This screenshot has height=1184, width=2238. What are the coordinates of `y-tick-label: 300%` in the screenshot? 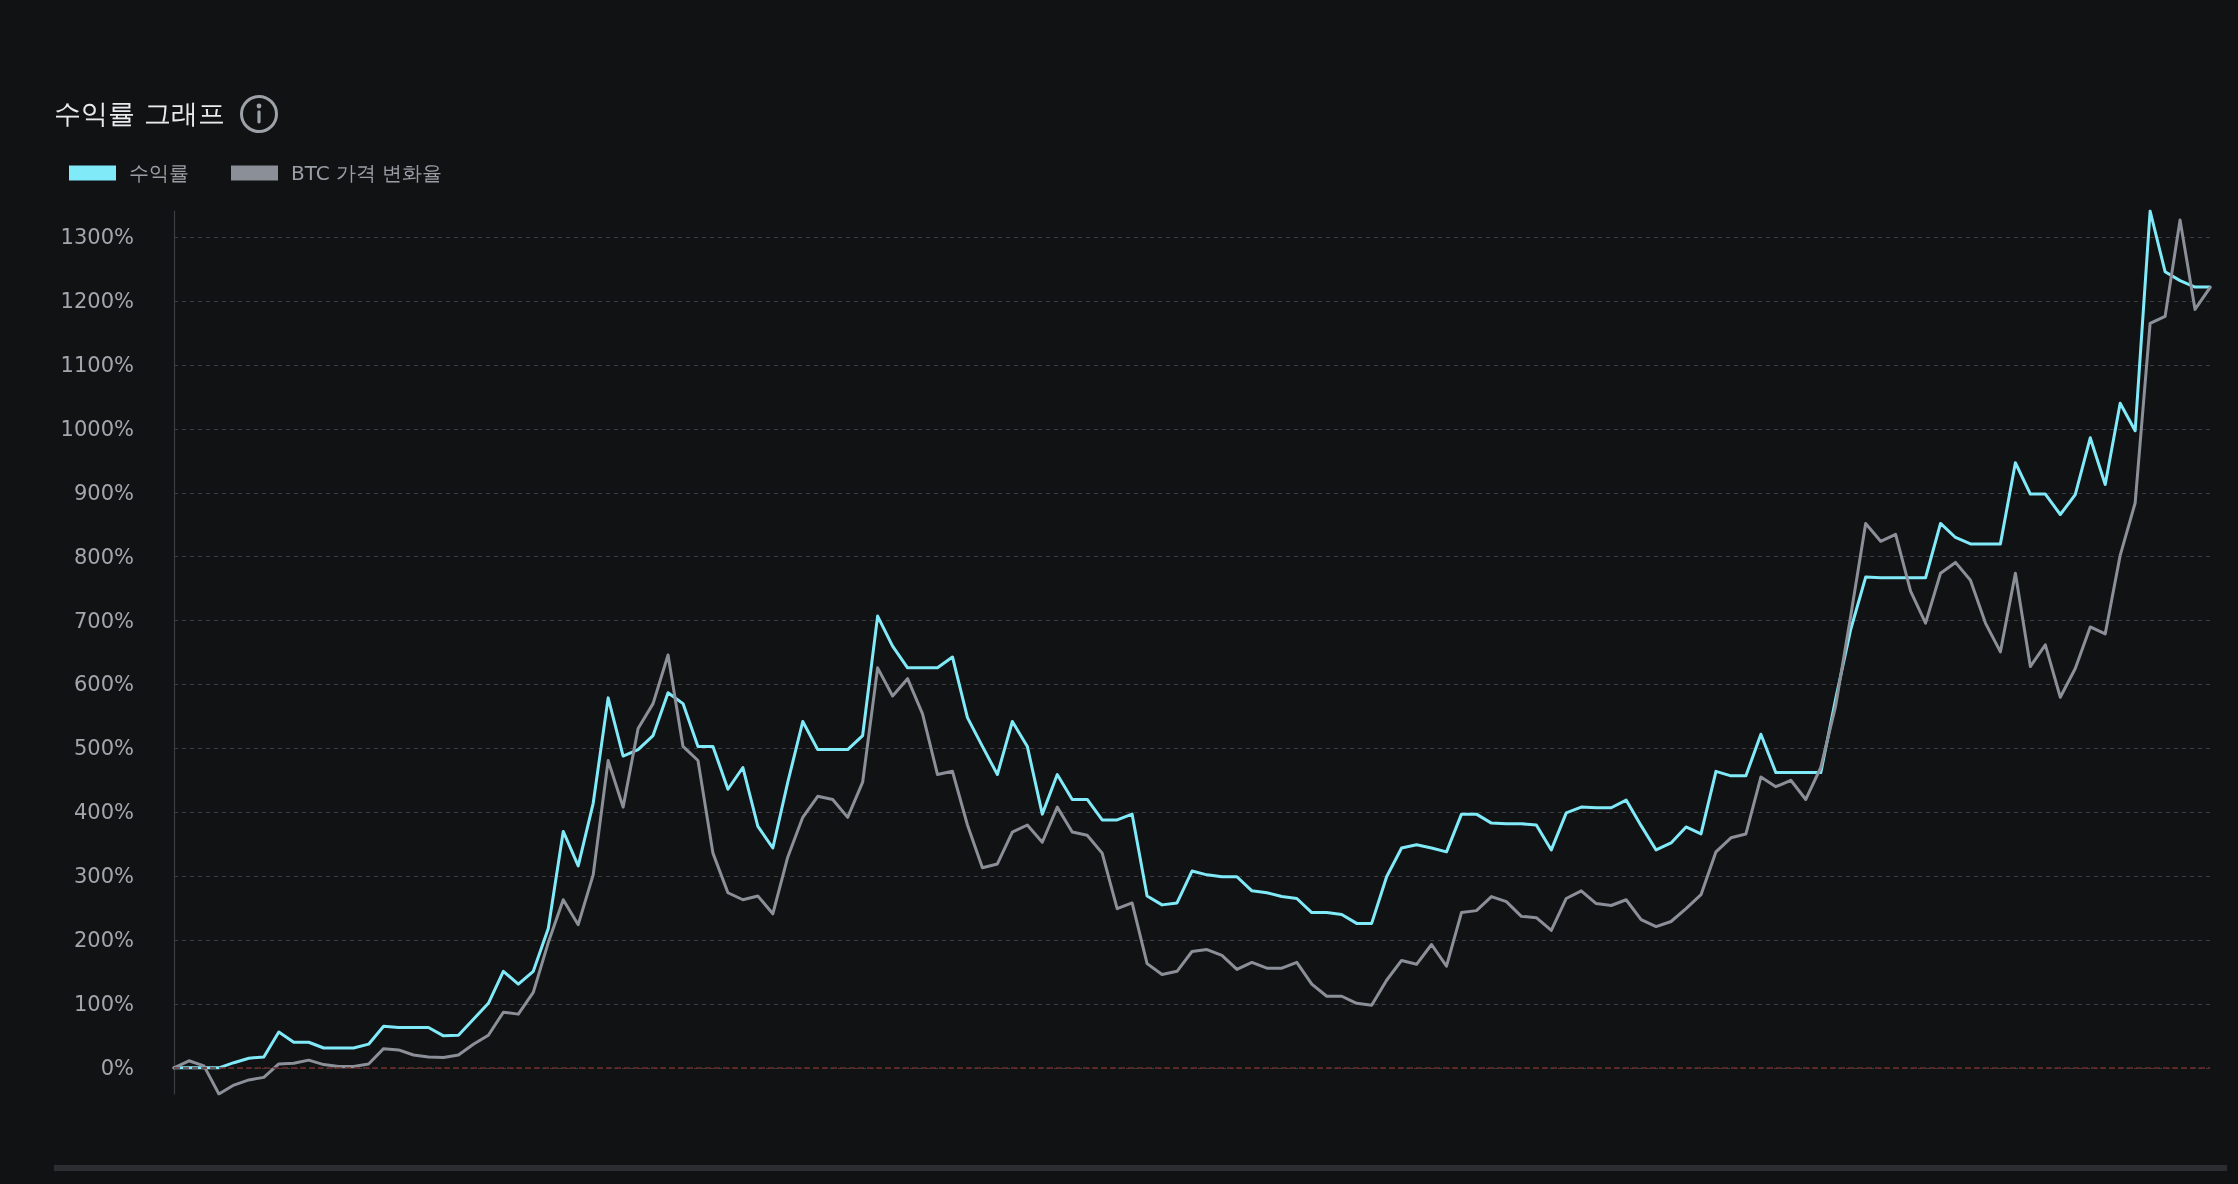 It's located at (103, 876).